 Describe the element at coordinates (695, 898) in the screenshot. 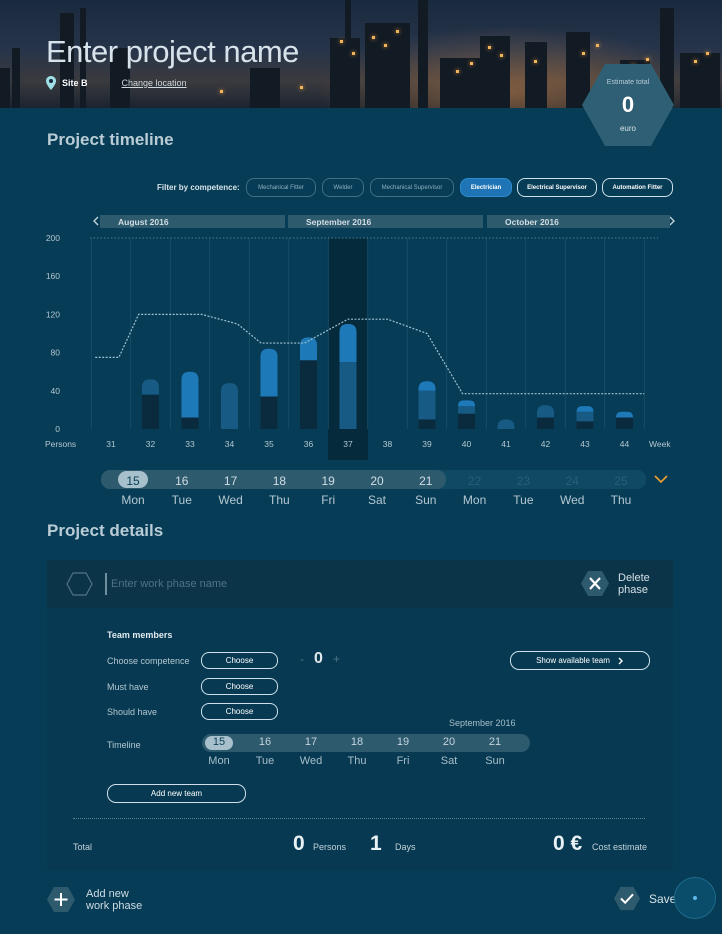

I see `floating-action-button` at that location.